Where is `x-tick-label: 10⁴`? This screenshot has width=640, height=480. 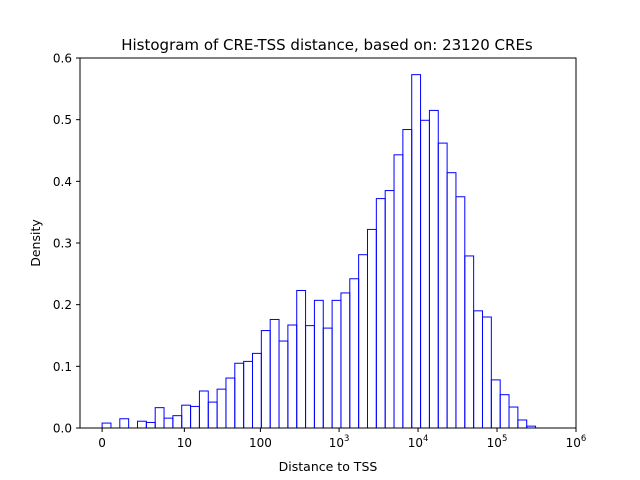 x-tick-label: 10⁴ is located at coordinates (418, 442).